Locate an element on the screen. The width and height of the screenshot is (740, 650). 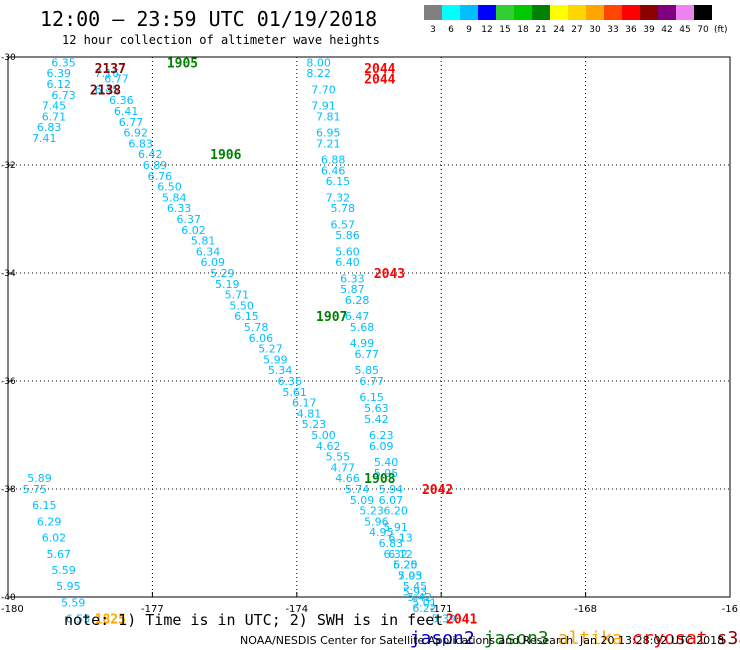
wave-height-value: 4.66 is located at coordinates (347, 478).